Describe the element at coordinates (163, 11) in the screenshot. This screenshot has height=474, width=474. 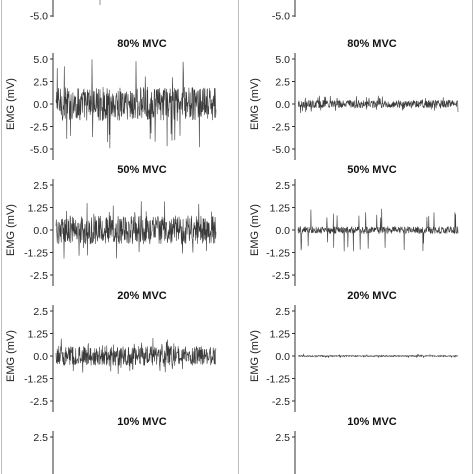
I see `partial-top-panel: -5.0 -5.0` at that location.